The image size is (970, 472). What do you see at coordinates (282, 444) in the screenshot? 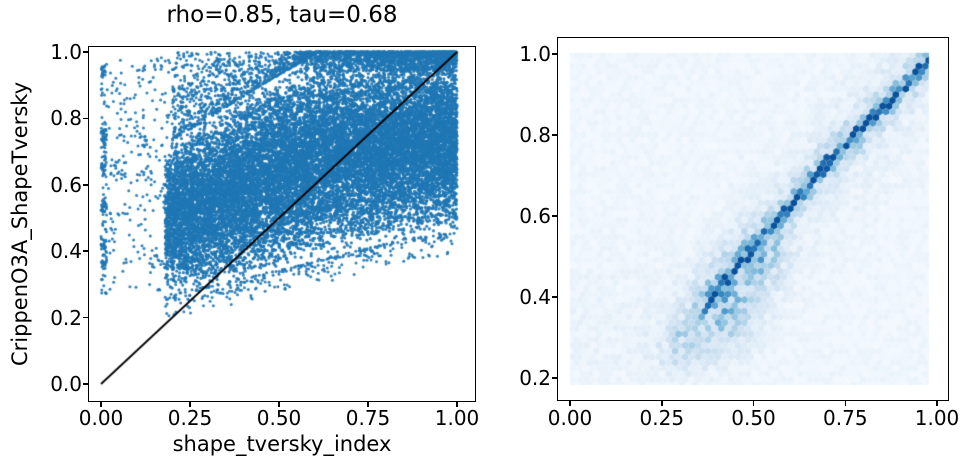
I see `left-plot-xlabel: shape_tversky_index` at bounding box center [282, 444].